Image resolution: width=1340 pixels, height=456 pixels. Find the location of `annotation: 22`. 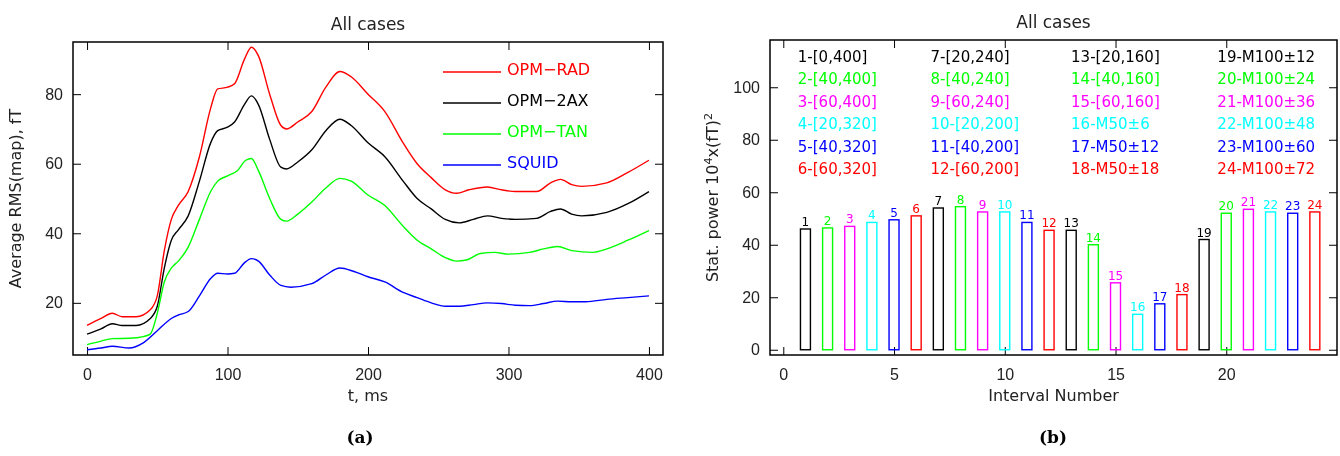

annotation: 22 is located at coordinates (1270, 204).